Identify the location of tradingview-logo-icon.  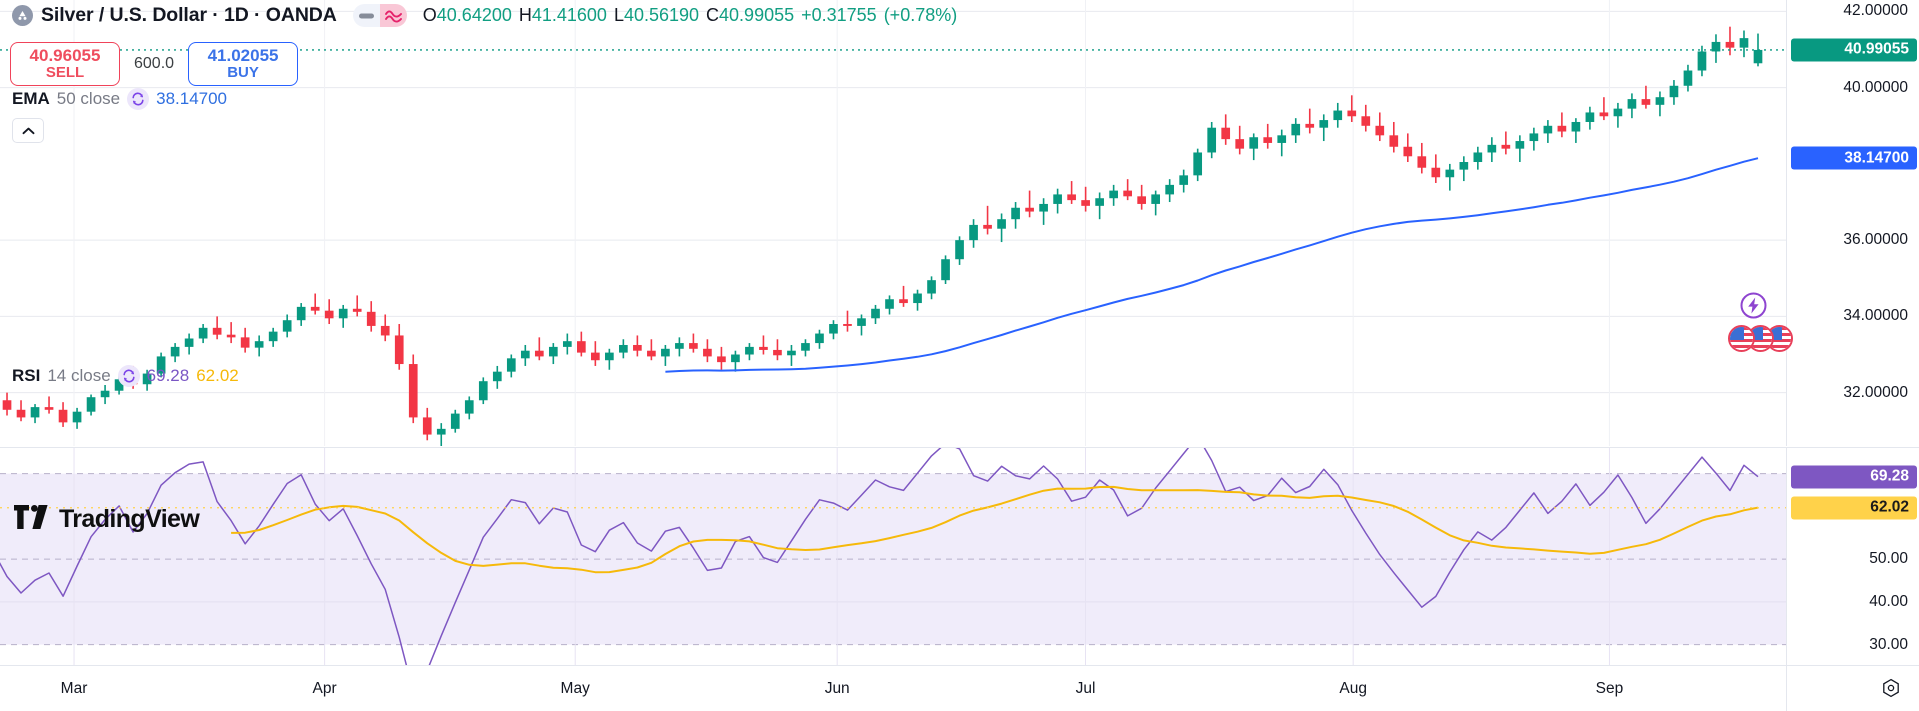
(32, 519).